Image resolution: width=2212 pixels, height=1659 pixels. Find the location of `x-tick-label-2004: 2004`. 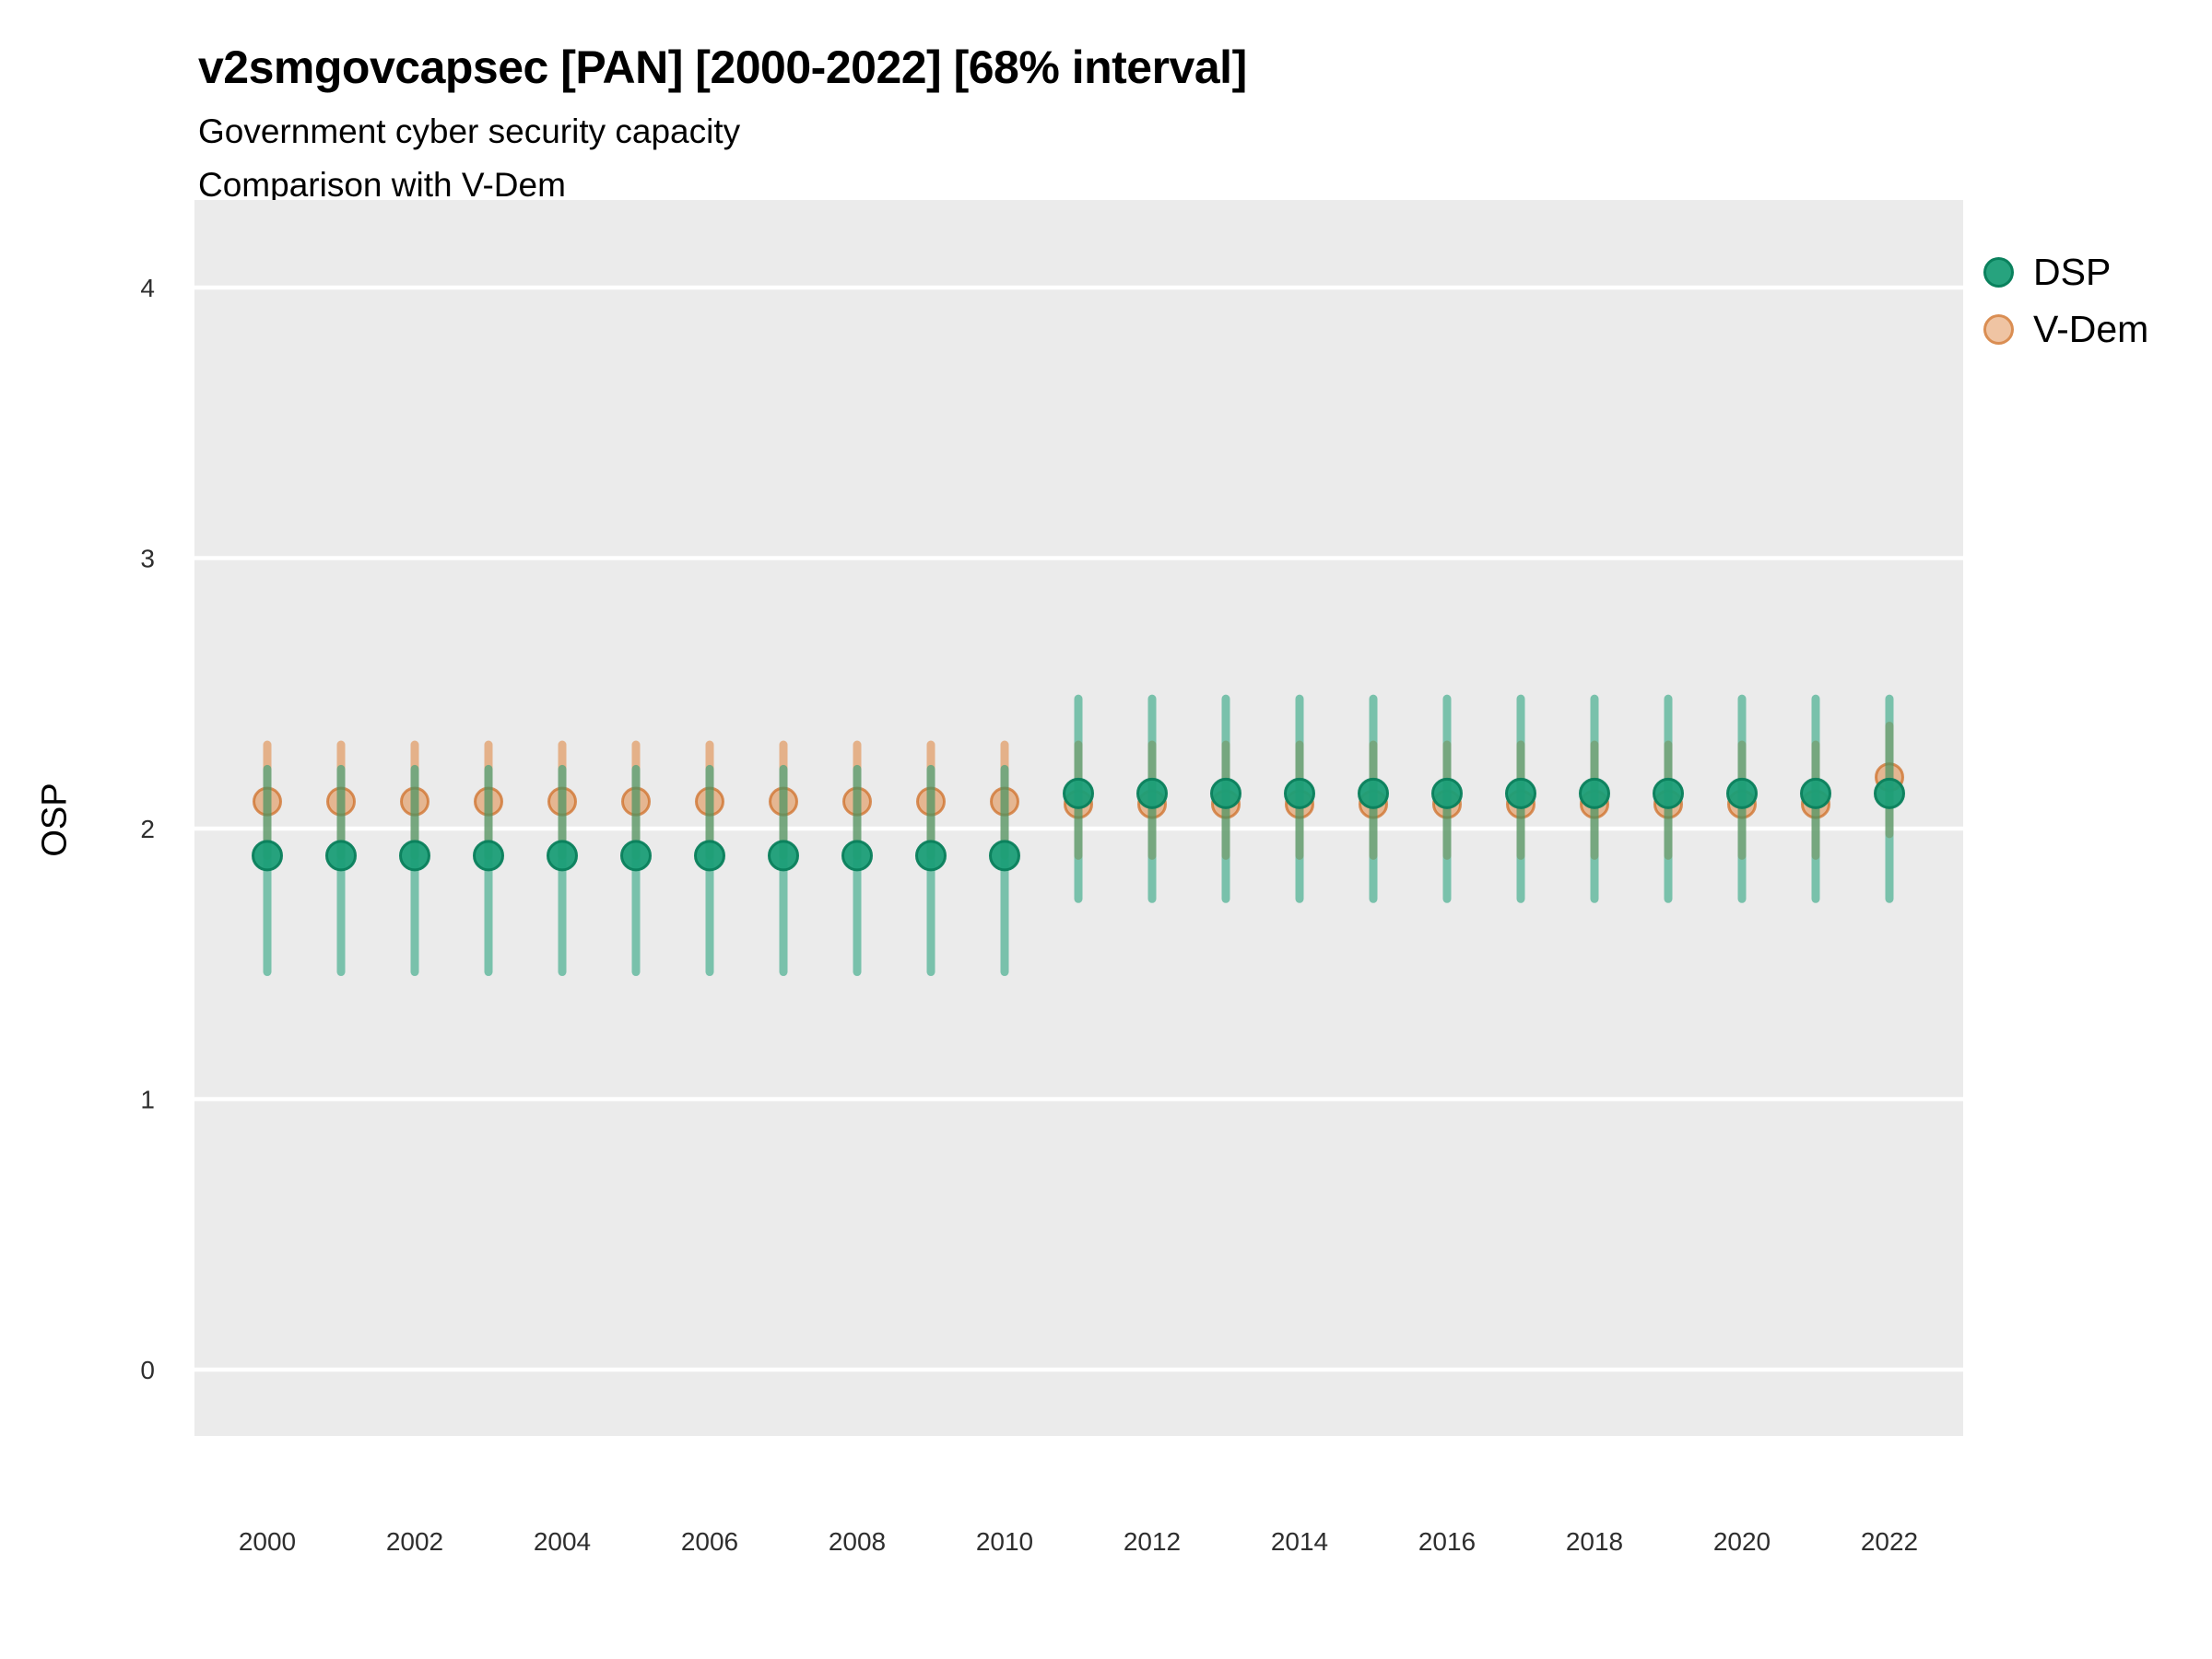

x-tick-label-2004: 2004 is located at coordinates (562, 1541).